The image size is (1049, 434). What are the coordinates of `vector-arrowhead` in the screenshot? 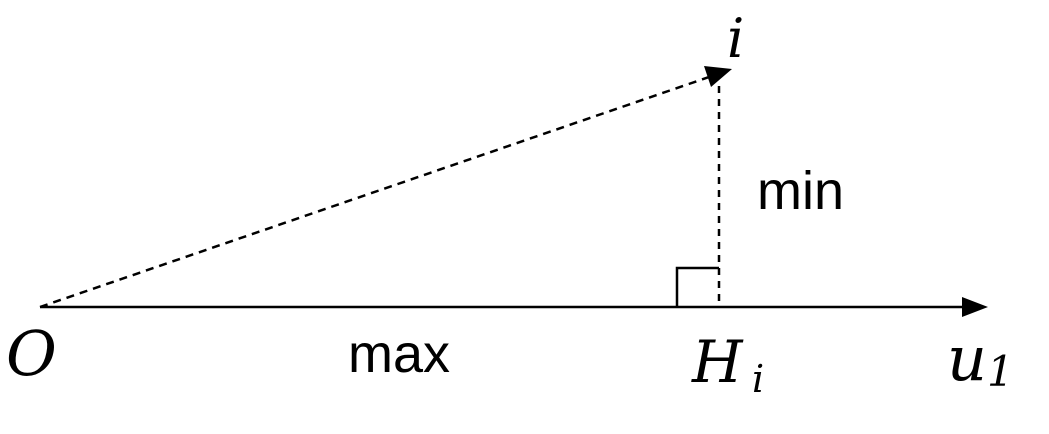 It's located at (718, 76).